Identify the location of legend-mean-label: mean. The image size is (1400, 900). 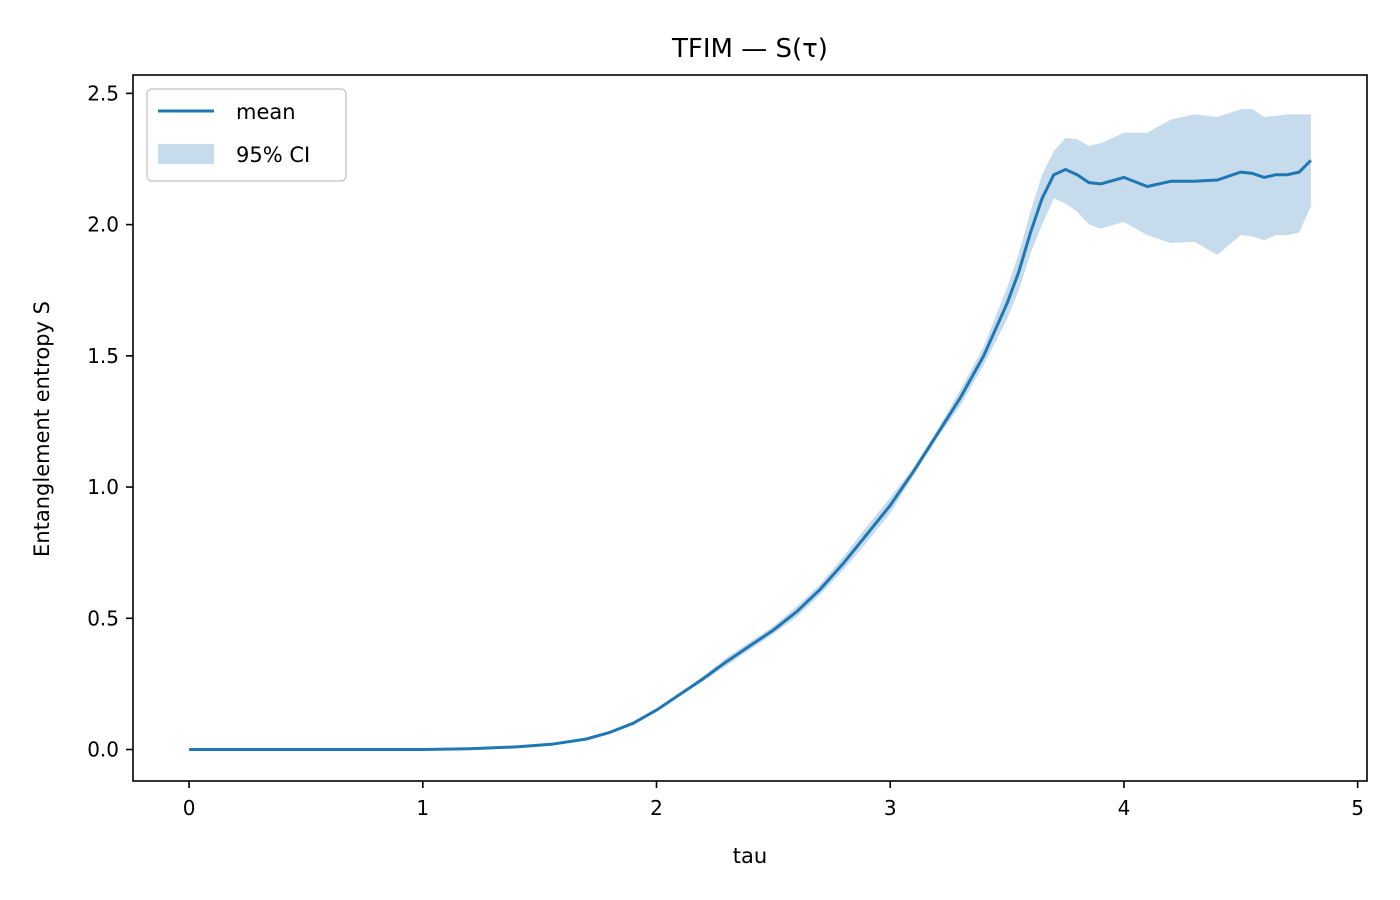
(266, 112).